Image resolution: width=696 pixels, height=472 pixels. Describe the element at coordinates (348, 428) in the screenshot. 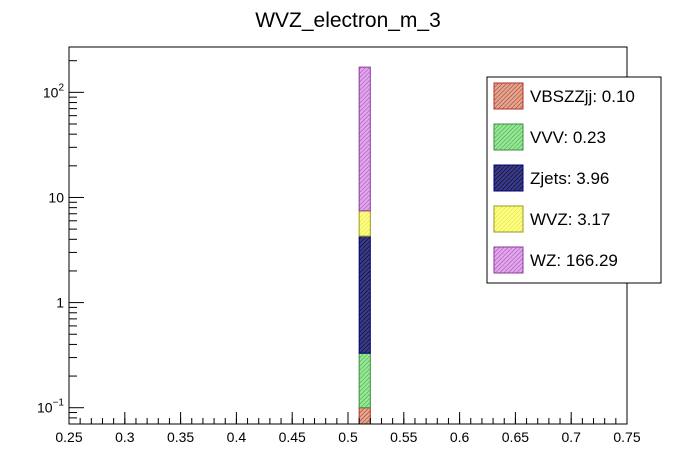

I see `x-axis: 0.25 0.3 0.35 0.4 0.45 0.5 0.55 0.6 0.65 0.7 0.75` at that location.